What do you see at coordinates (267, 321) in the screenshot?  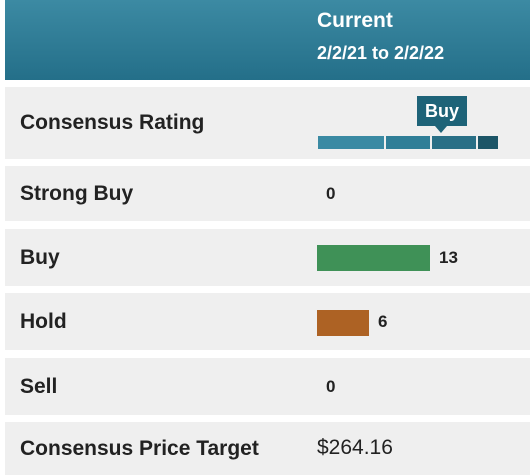 I see `rating-row-hold: Hold 6` at bounding box center [267, 321].